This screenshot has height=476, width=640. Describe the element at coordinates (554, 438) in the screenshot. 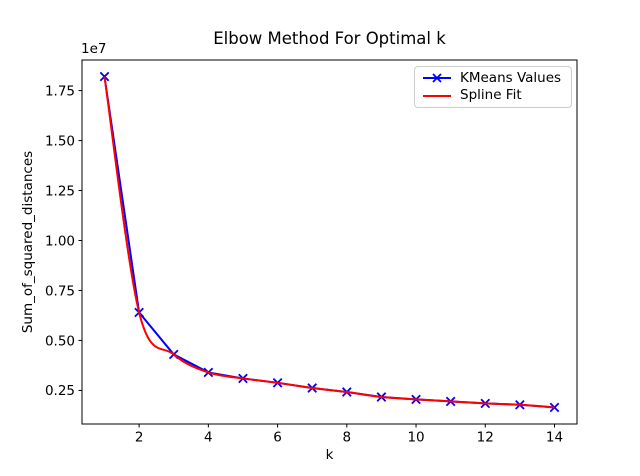

I see `x-tick-label: 14` at that location.